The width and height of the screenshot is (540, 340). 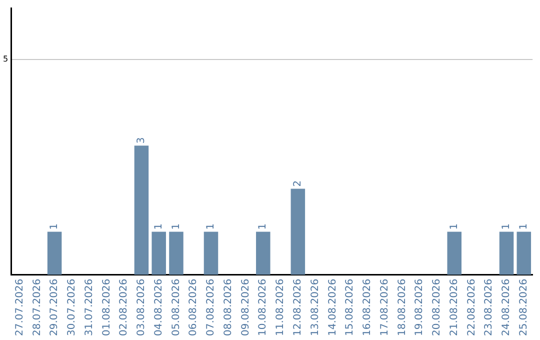 I want to click on x-tick-label: 15.08.2026, so click(x=350, y=307).